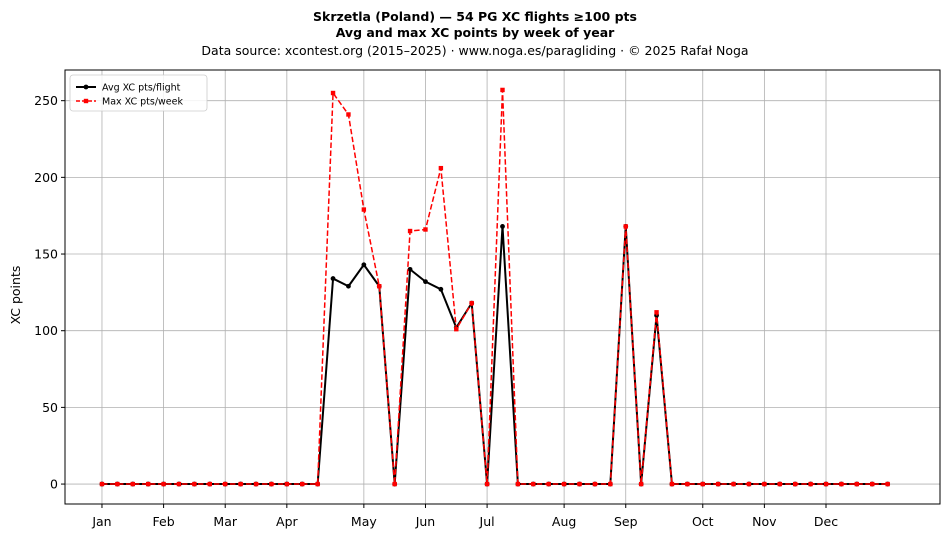 The height and width of the screenshot is (543, 950). Describe the element at coordinates (475, 32) in the screenshot. I see `chart-title-line2: Avg and max XC points by week of year` at that location.